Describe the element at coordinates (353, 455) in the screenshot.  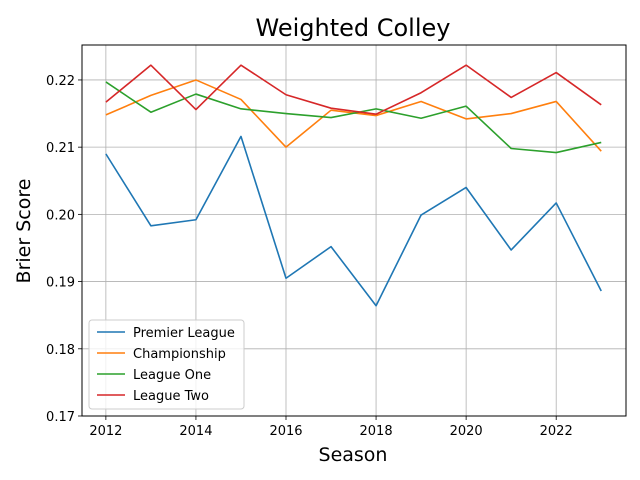
I see `x-axis-title: Season` at that location.